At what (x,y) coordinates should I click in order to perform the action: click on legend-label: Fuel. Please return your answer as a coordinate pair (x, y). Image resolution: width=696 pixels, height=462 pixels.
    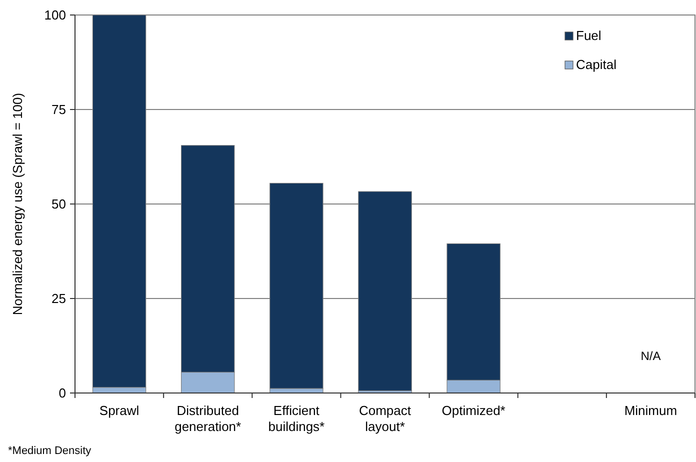
    Looking at the image, I should click on (589, 35).